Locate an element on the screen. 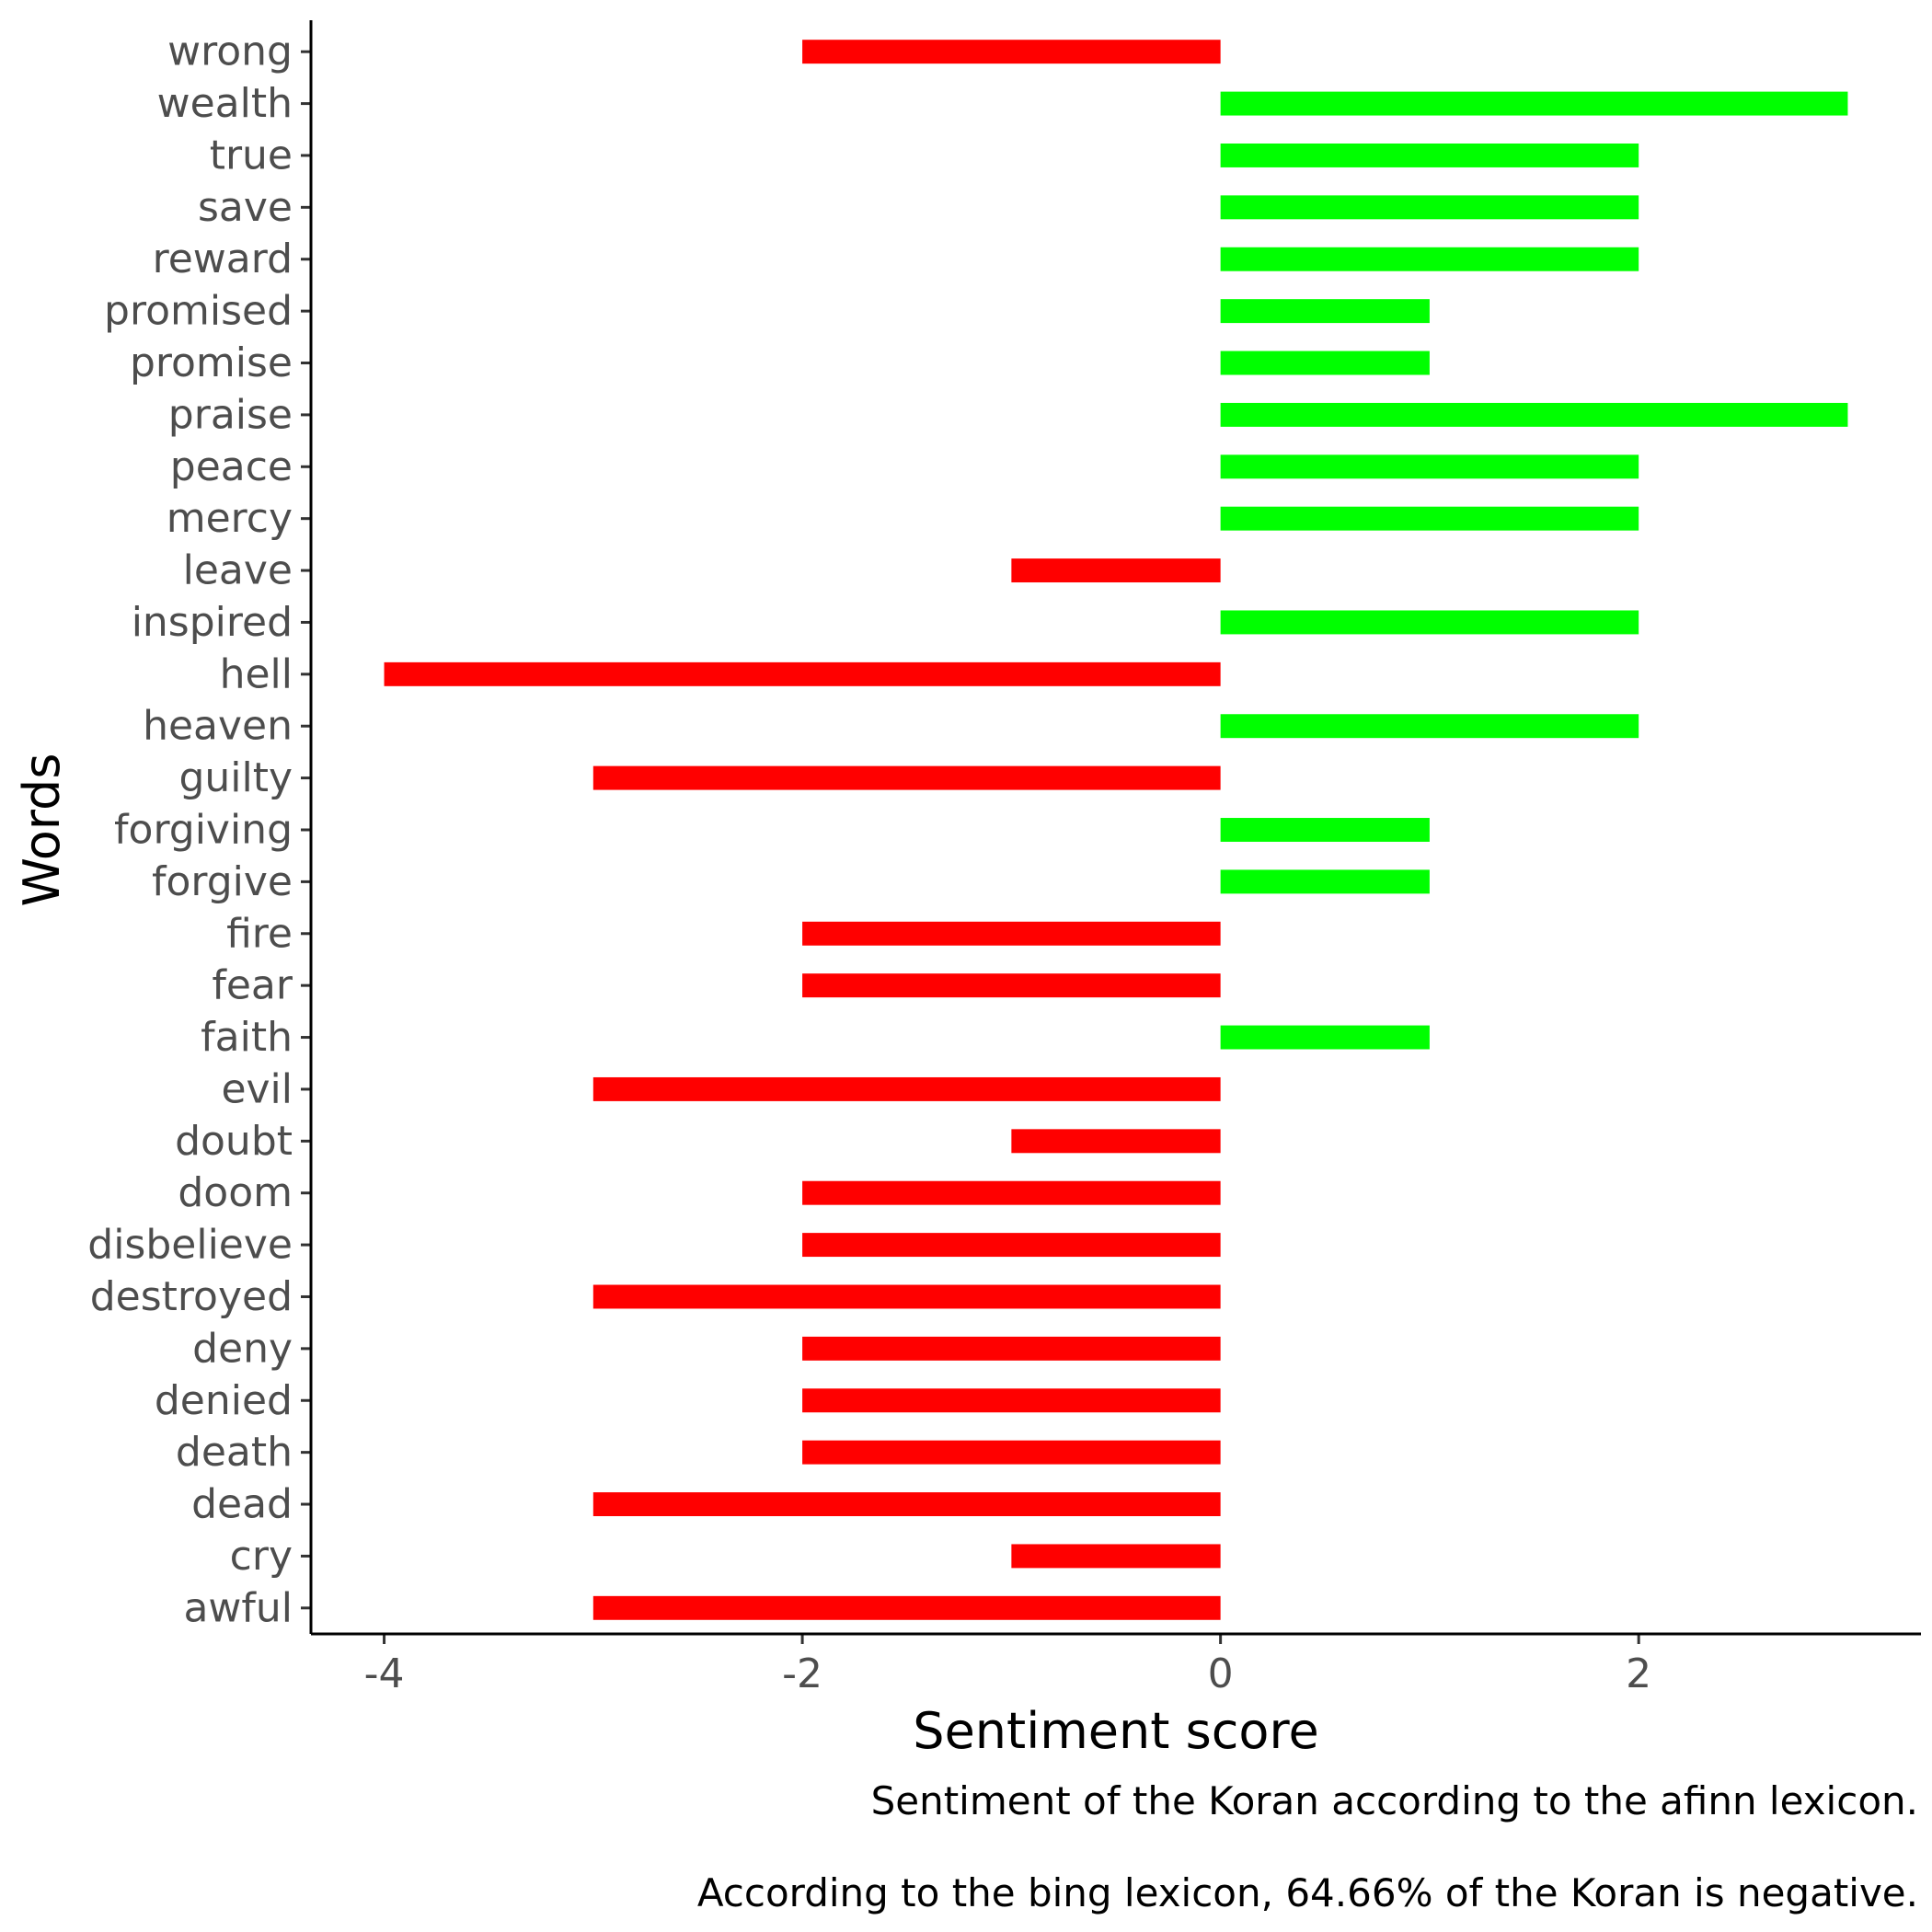  bar-leave is located at coordinates (1116, 570).